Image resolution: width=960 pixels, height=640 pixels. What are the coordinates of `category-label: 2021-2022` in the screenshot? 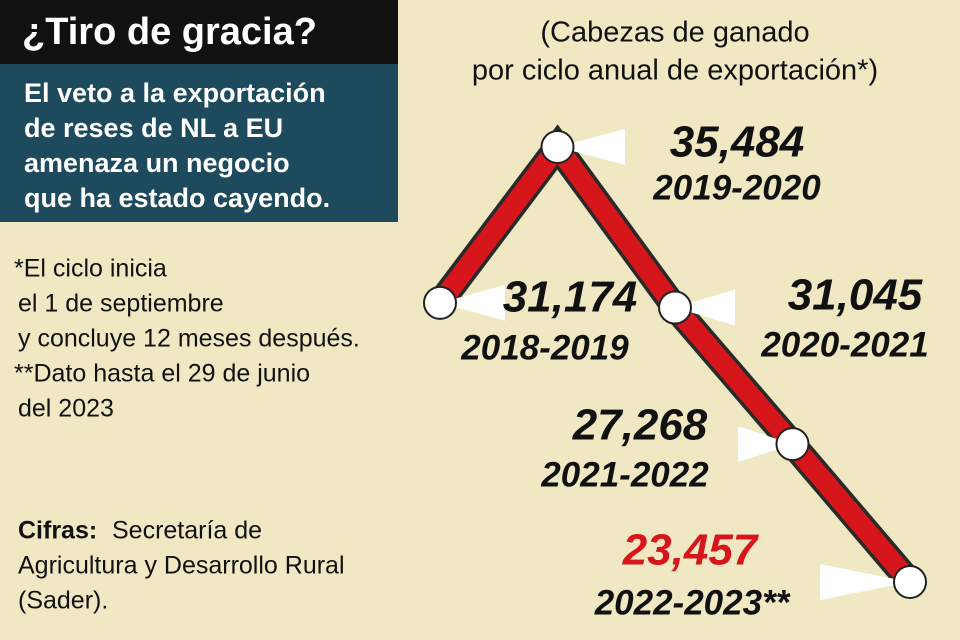 It's located at (624, 474).